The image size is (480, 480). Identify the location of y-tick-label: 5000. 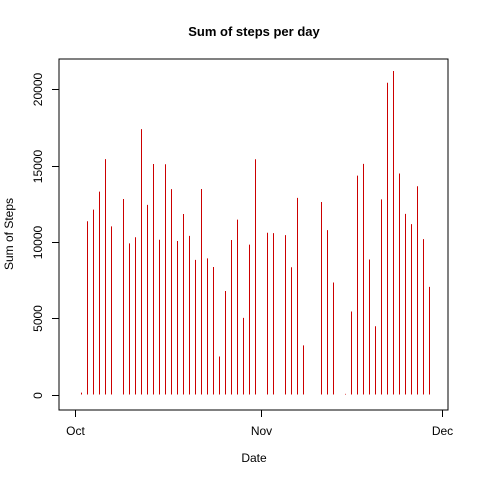
(38, 318).